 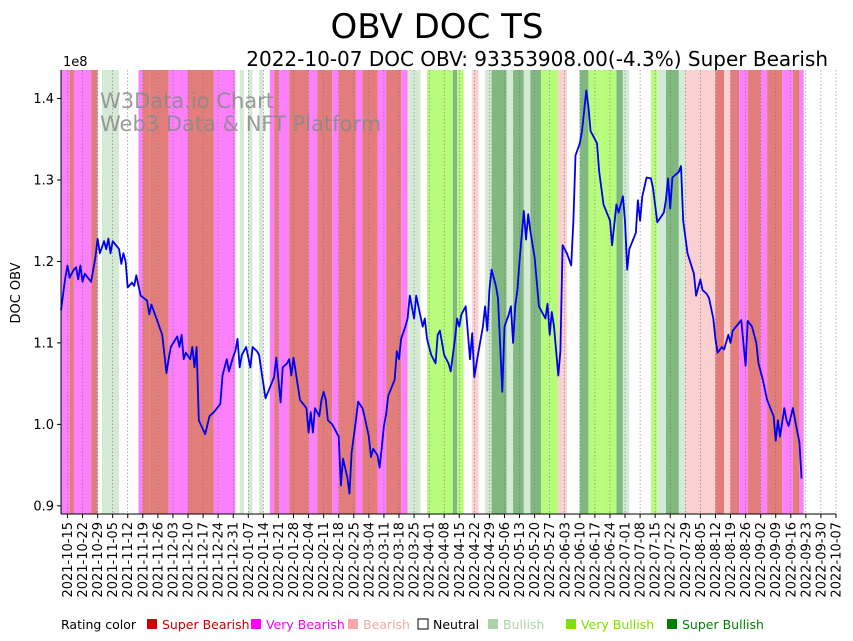 What do you see at coordinates (595, 560) in the screenshot?
I see `x-tick-label: 2022-06-17` at bounding box center [595, 560].